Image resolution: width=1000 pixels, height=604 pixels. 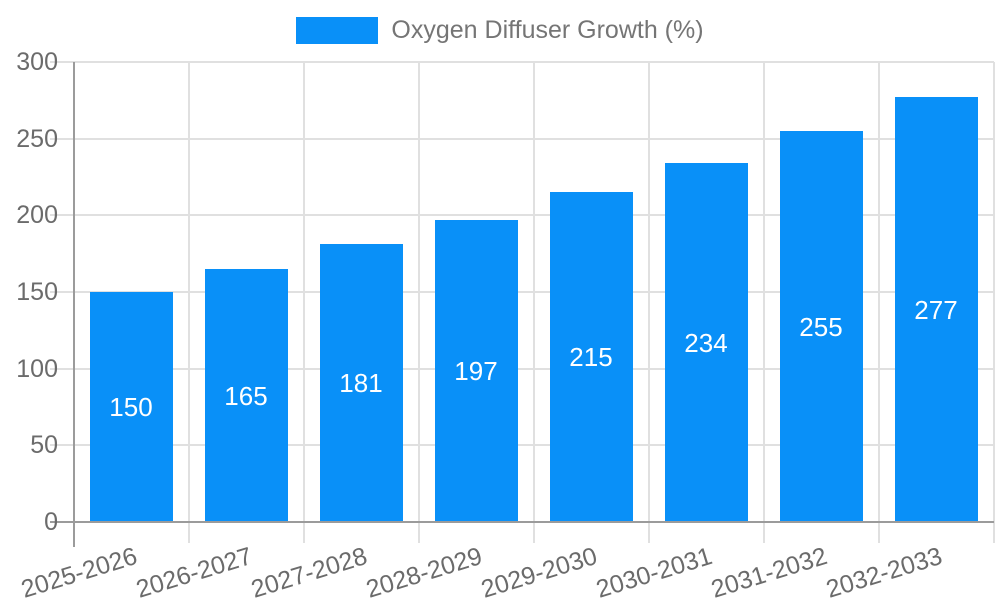 What do you see at coordinates (884, 573) in the screenshot?
I see `x-axis-tick-label: 2032-2033` at bounding box center [884, 573].